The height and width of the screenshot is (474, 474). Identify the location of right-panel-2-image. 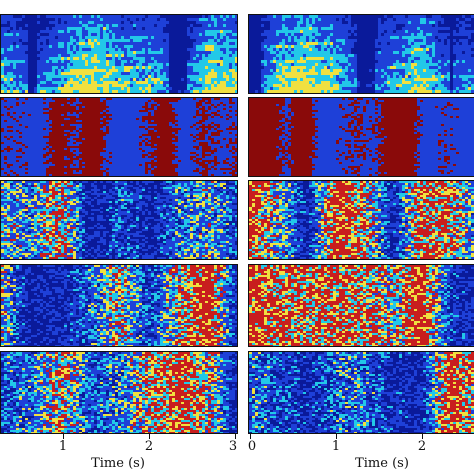
(361, 137).